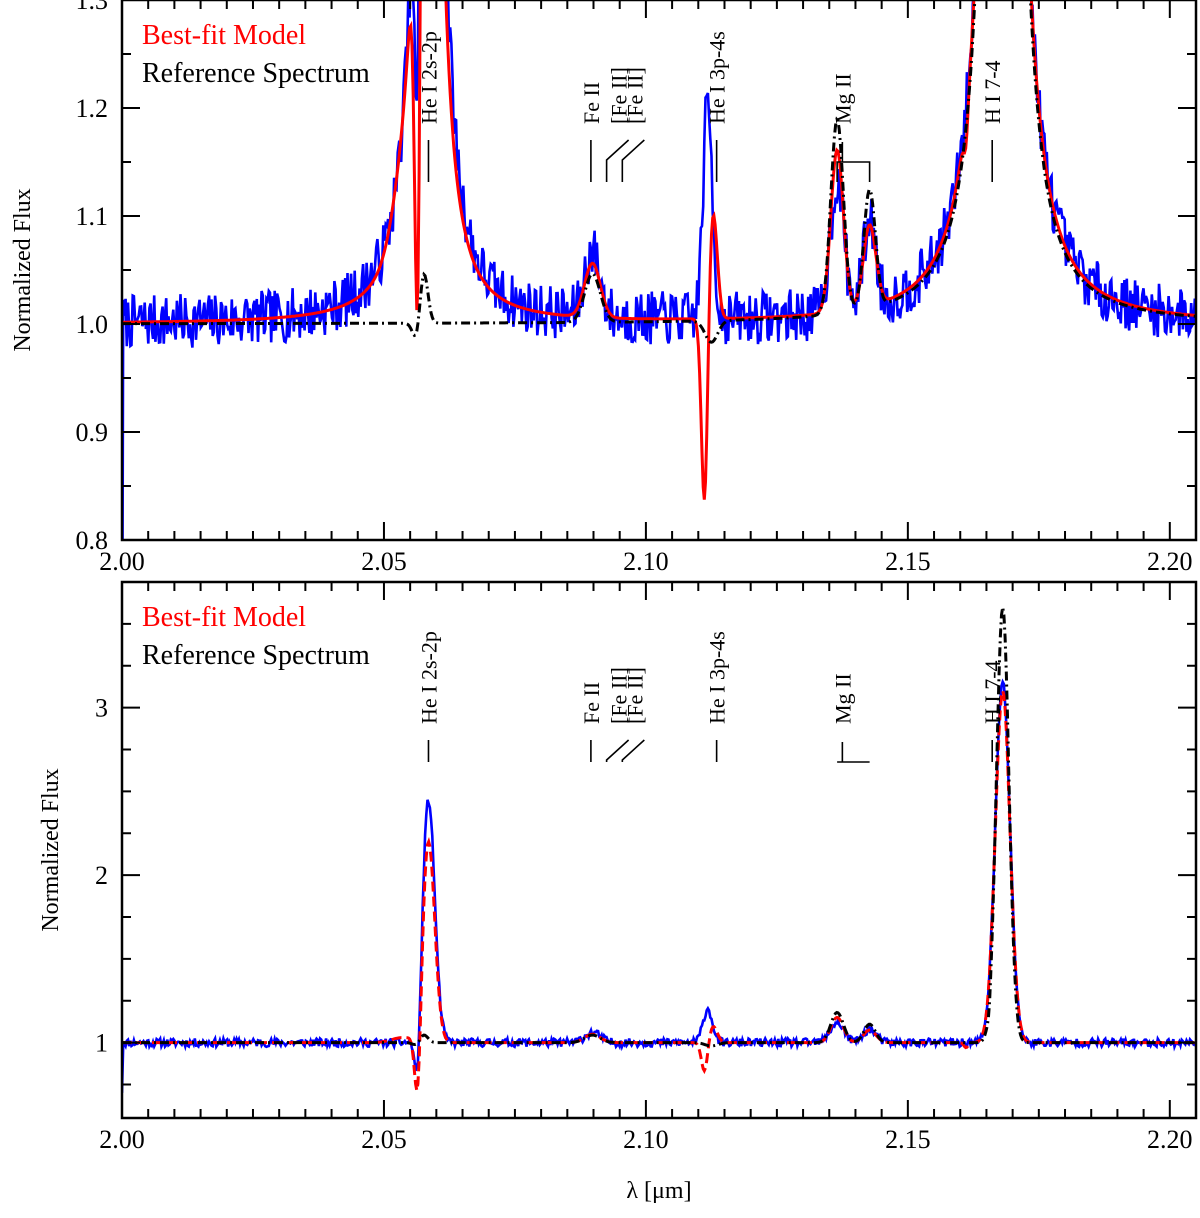 This screenshot has width=1200, height=1218. I want to click on x-axis-title: λ [μm], so click(658, 1191).